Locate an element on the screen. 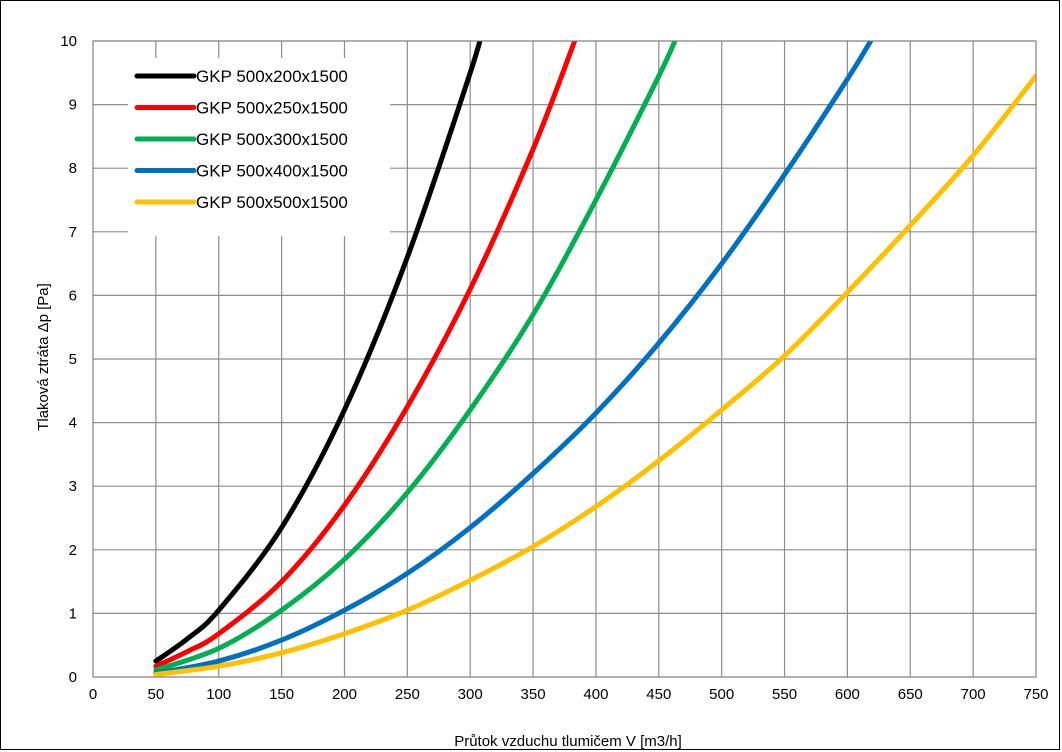  x-tick-label: 300 is located at coordinates (470, 694).